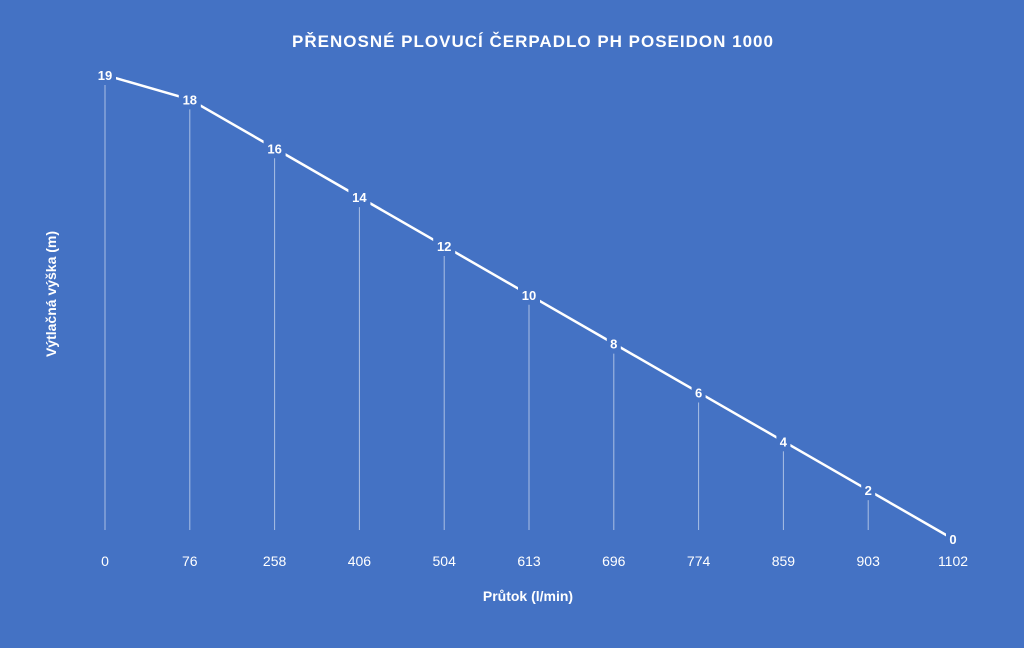 The image size is (1024, 648). What do you see at coordinates (529, 561) in the screenshot?
I see `x-tick-label: 613` at bounding box center [529, 561].